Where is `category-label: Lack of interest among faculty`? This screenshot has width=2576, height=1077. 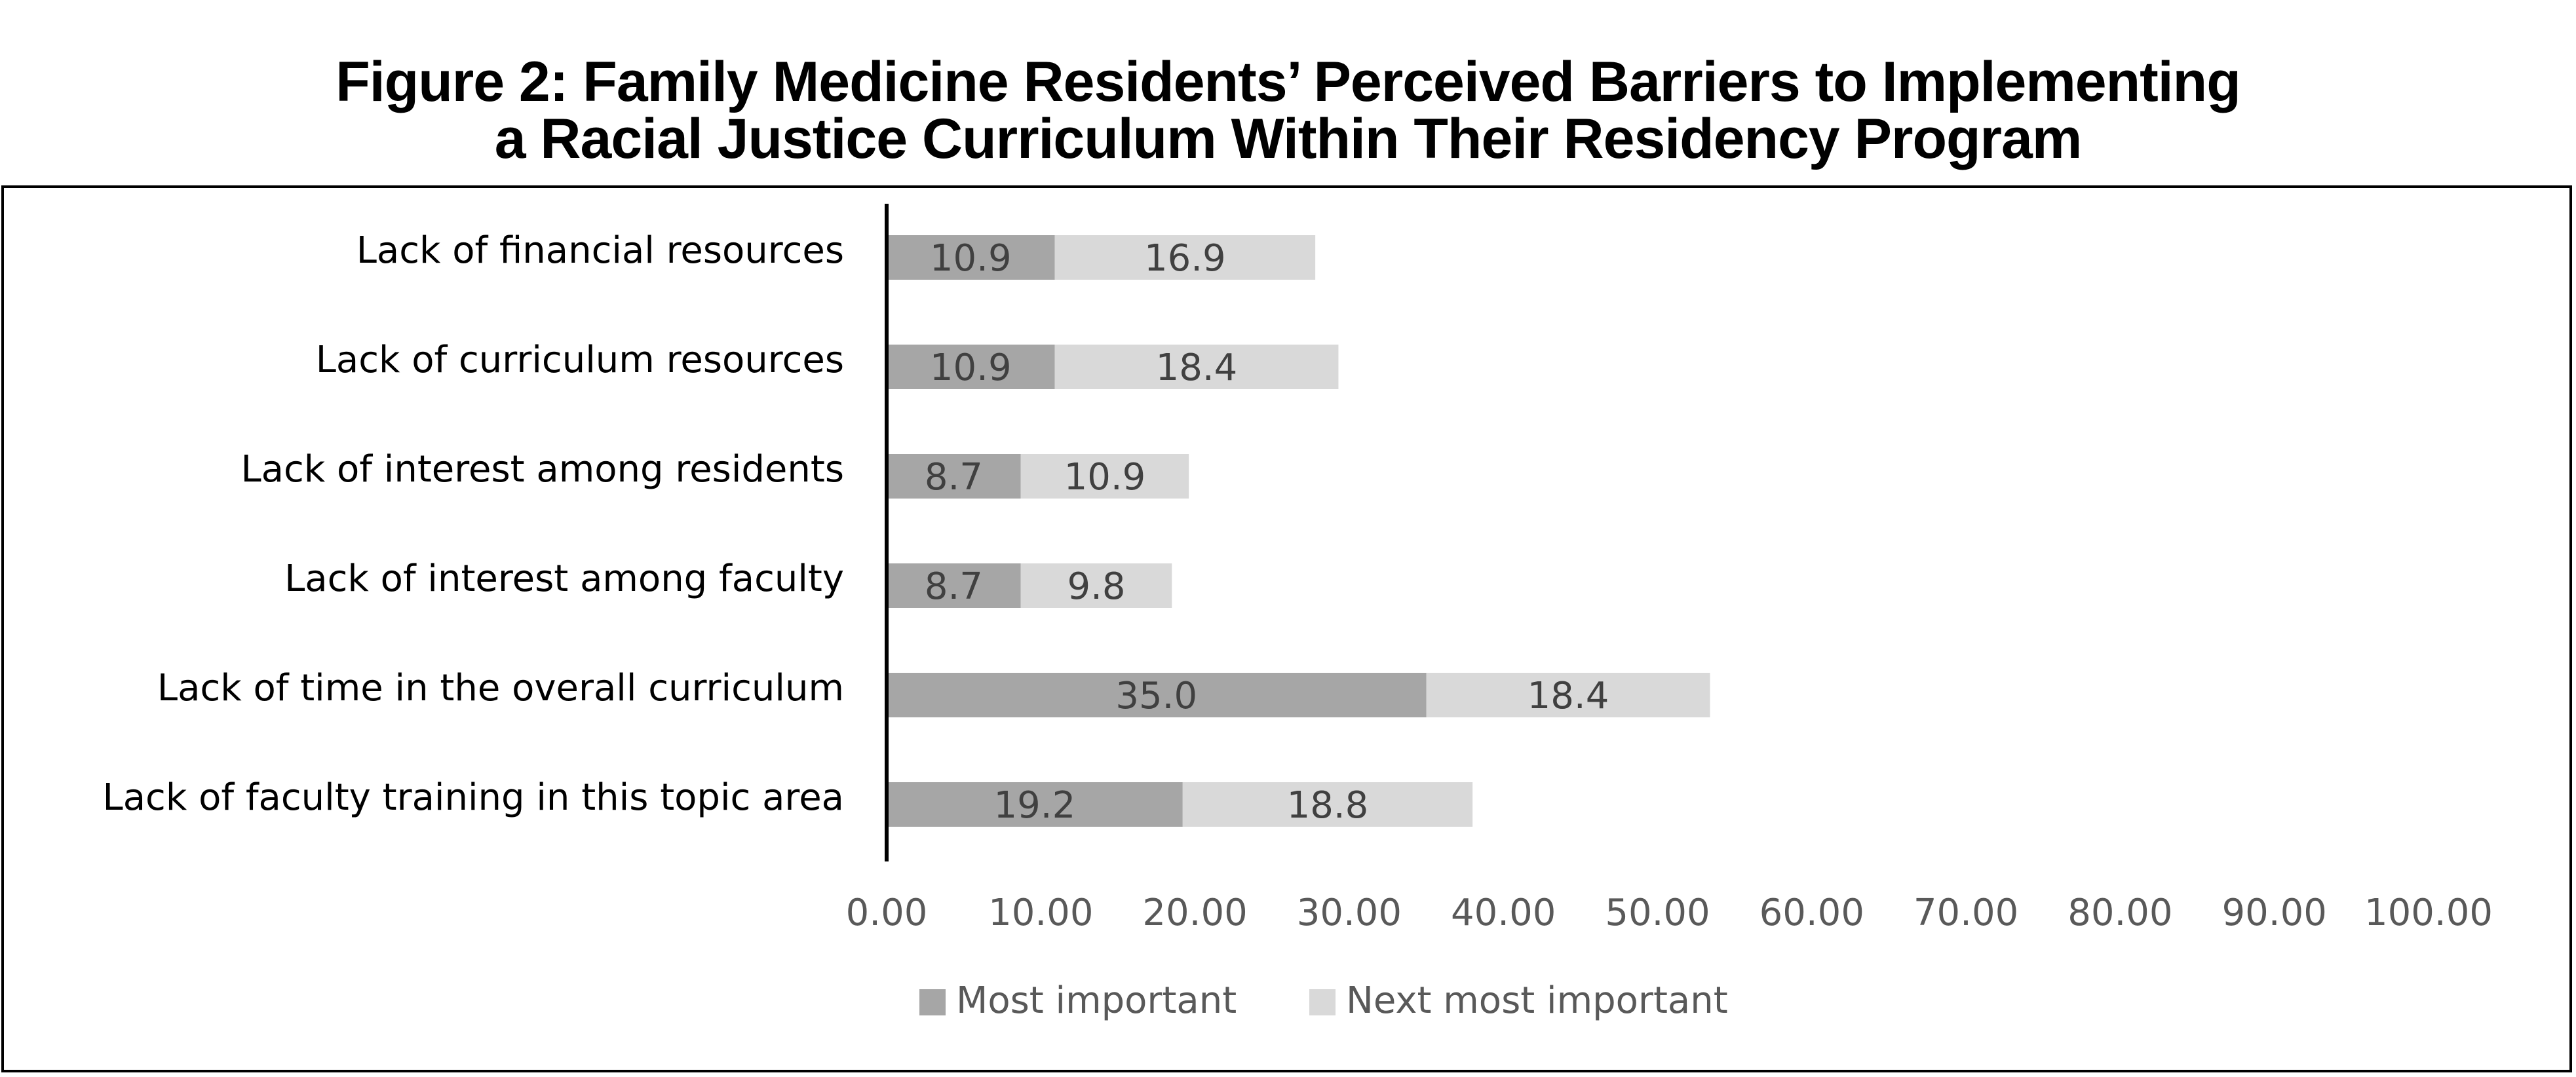
category-label: Lack of interest among faculty is located at coordinates (564, 578).